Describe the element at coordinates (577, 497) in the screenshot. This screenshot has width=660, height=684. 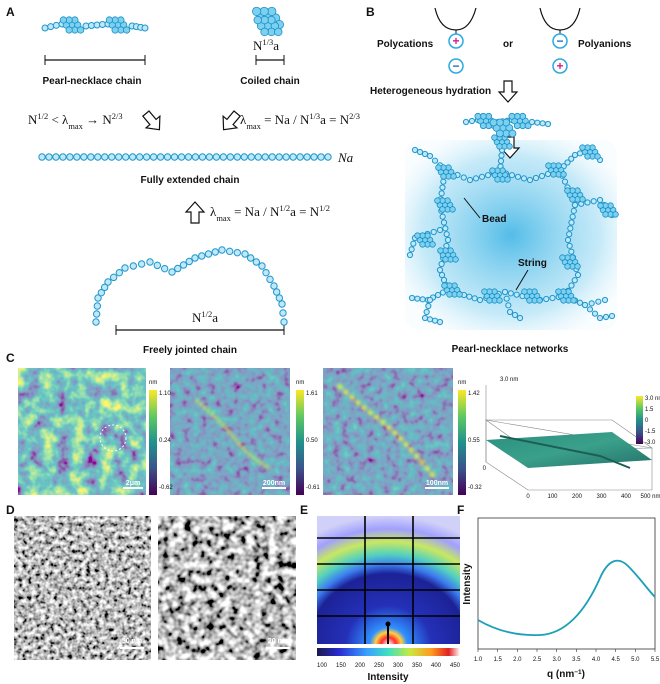
I see `x-tick-label: 200` at that location.